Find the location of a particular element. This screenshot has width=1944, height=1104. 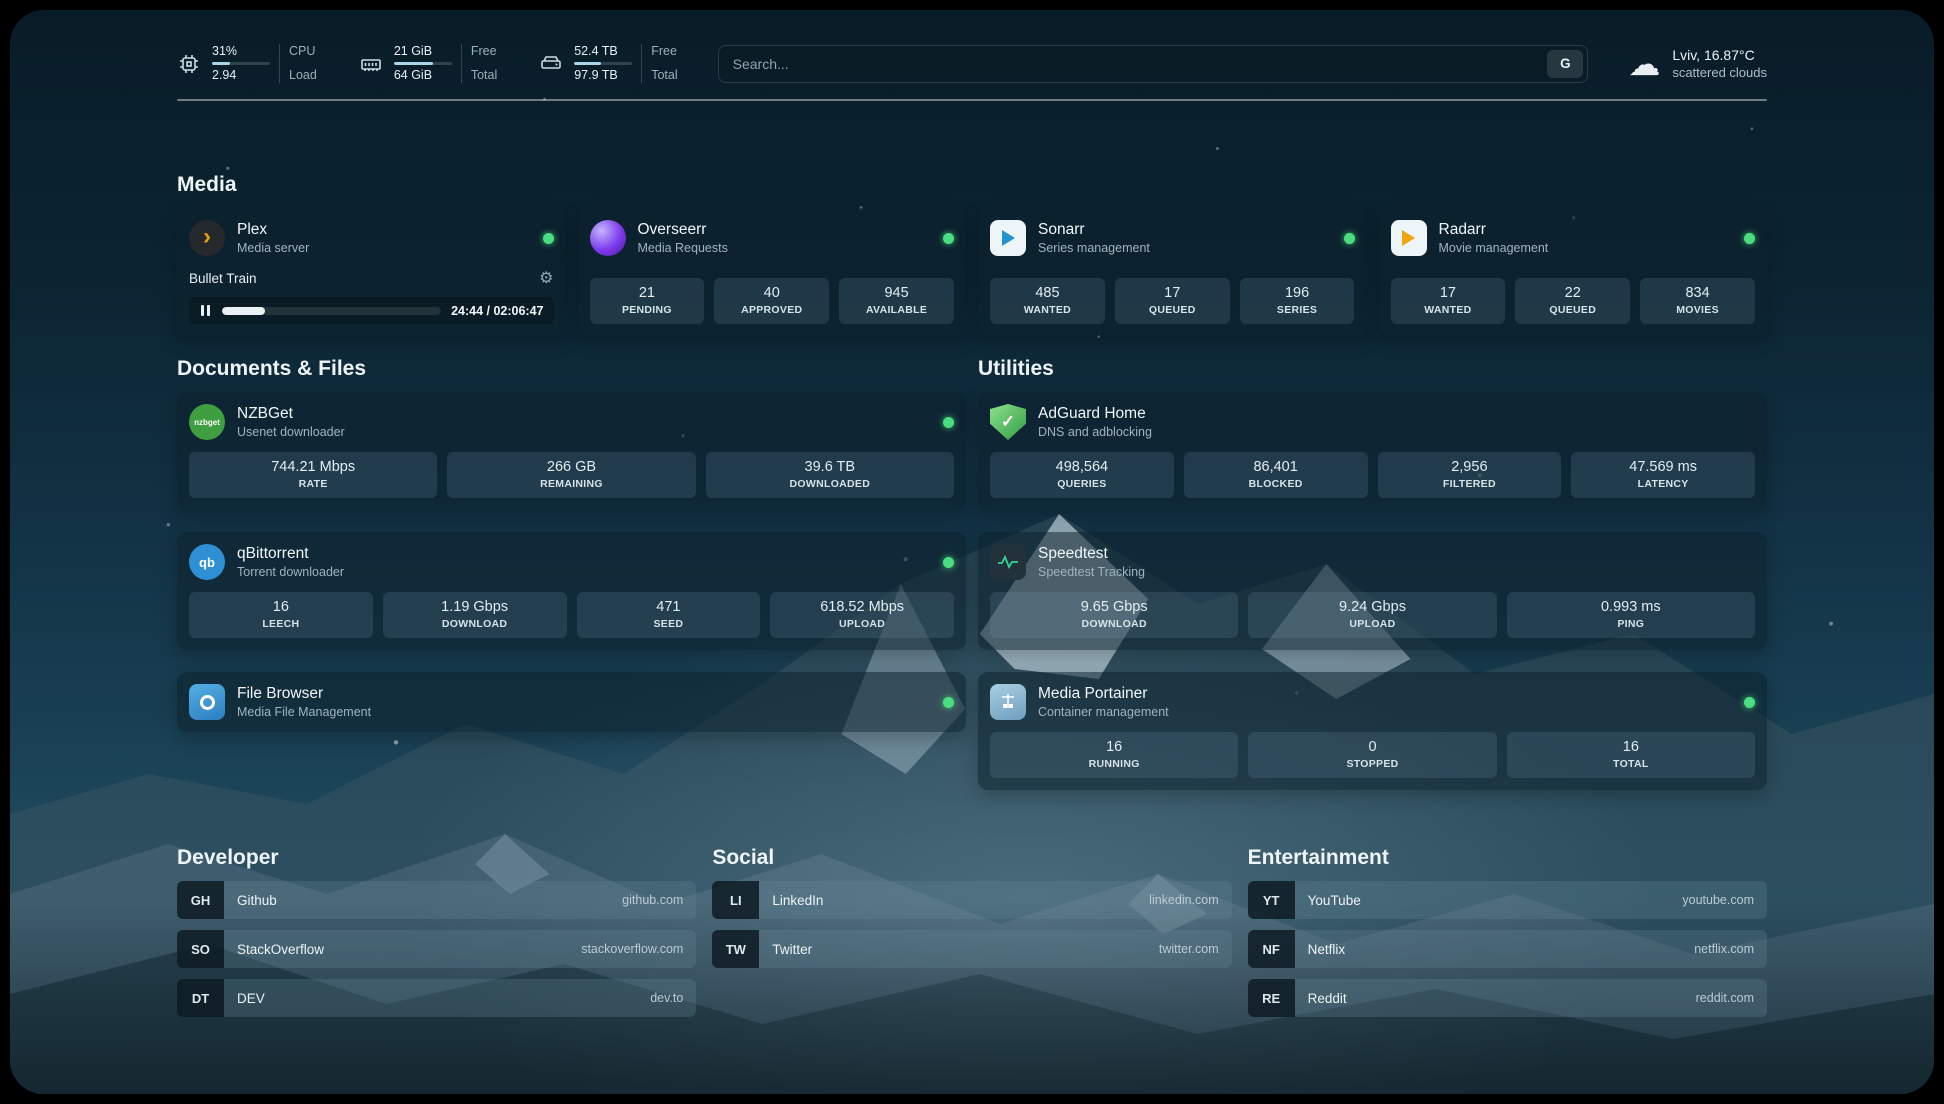

disk-free-label: Free is located at coordinates (664, 51).